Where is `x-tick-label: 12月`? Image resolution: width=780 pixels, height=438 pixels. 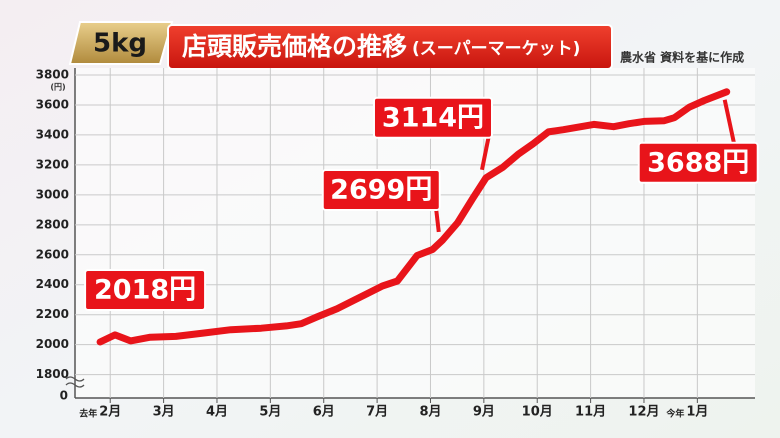
x-tick-label: 12月 is located at coordinates (643, 412).